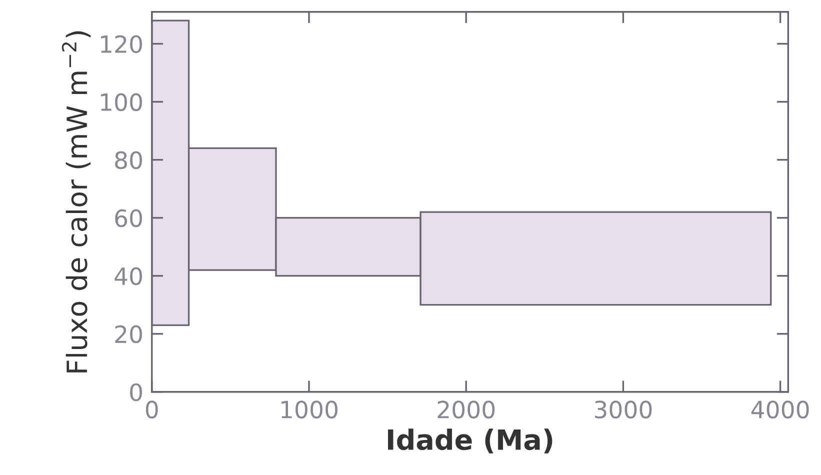 The height and width of the screenshot is (475, 821). I want to click on x-tick-label: 4000, so click(780, 409).